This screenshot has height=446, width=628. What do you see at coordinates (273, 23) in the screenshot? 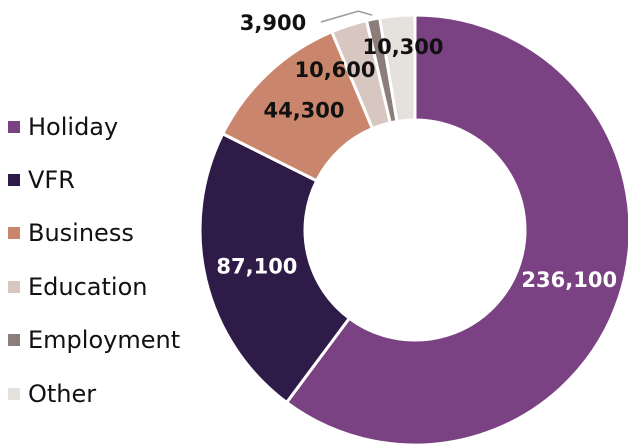
I see `data-label-employment: 3,900` at bounding box center [273, 23].